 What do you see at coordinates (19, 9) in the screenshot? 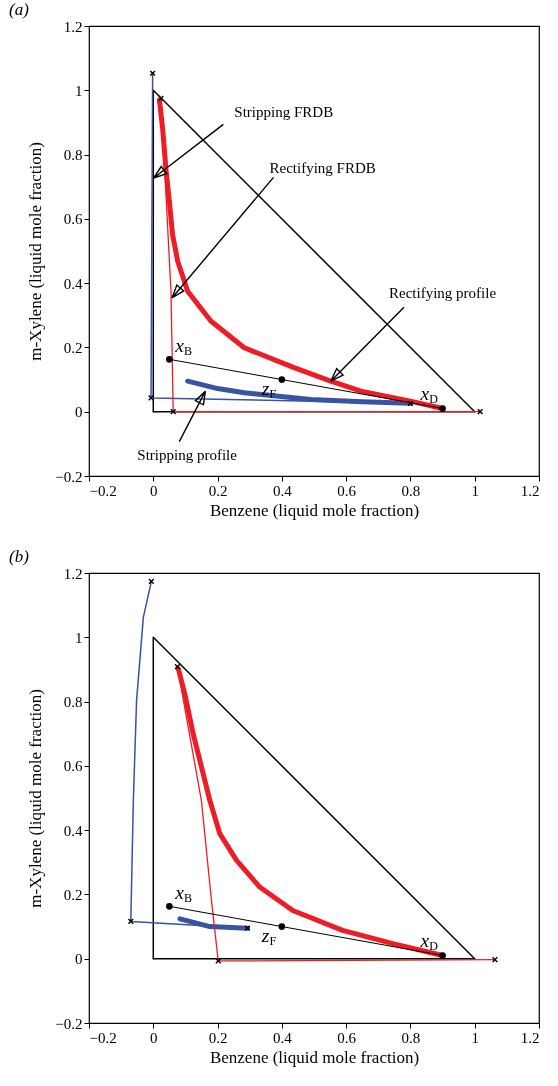
I see `chart-title: (a)` at bounding box center [19, 9].